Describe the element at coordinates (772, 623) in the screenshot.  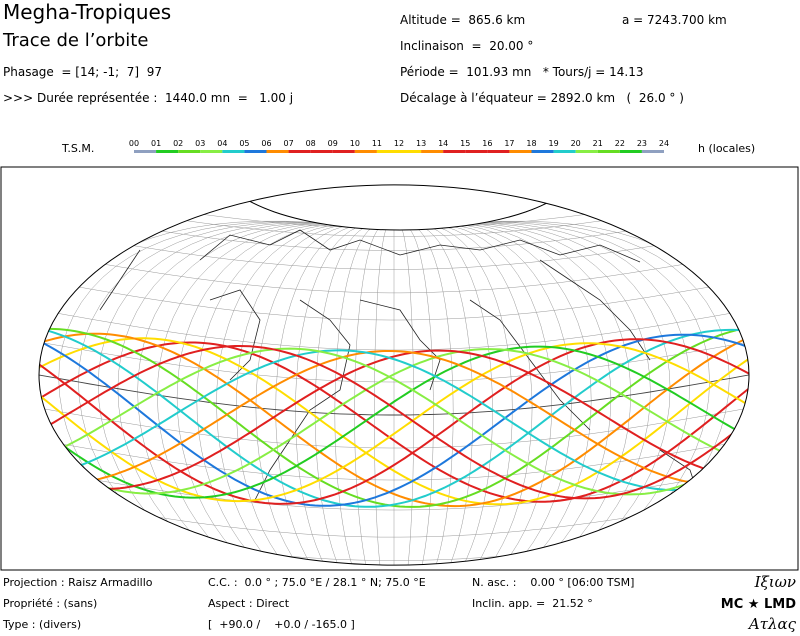
I see `logo-bottom: Ατλας` at that location.